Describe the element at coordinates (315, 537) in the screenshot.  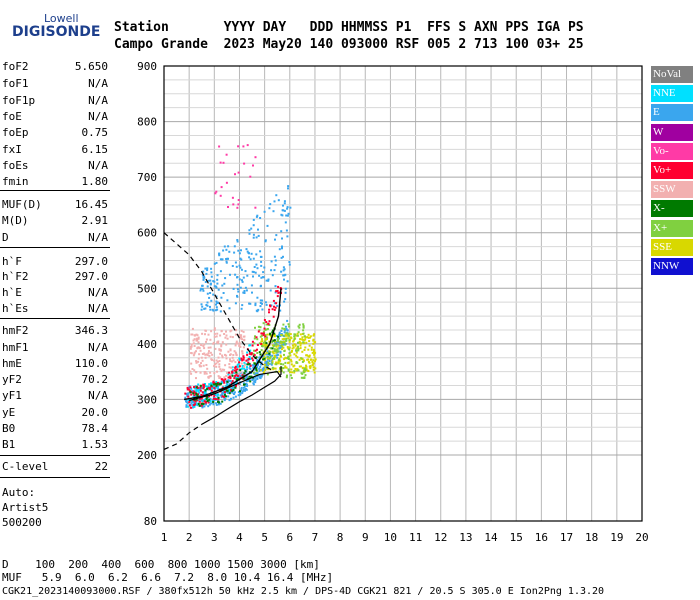
I see `x-tick-label: 7` at that location.